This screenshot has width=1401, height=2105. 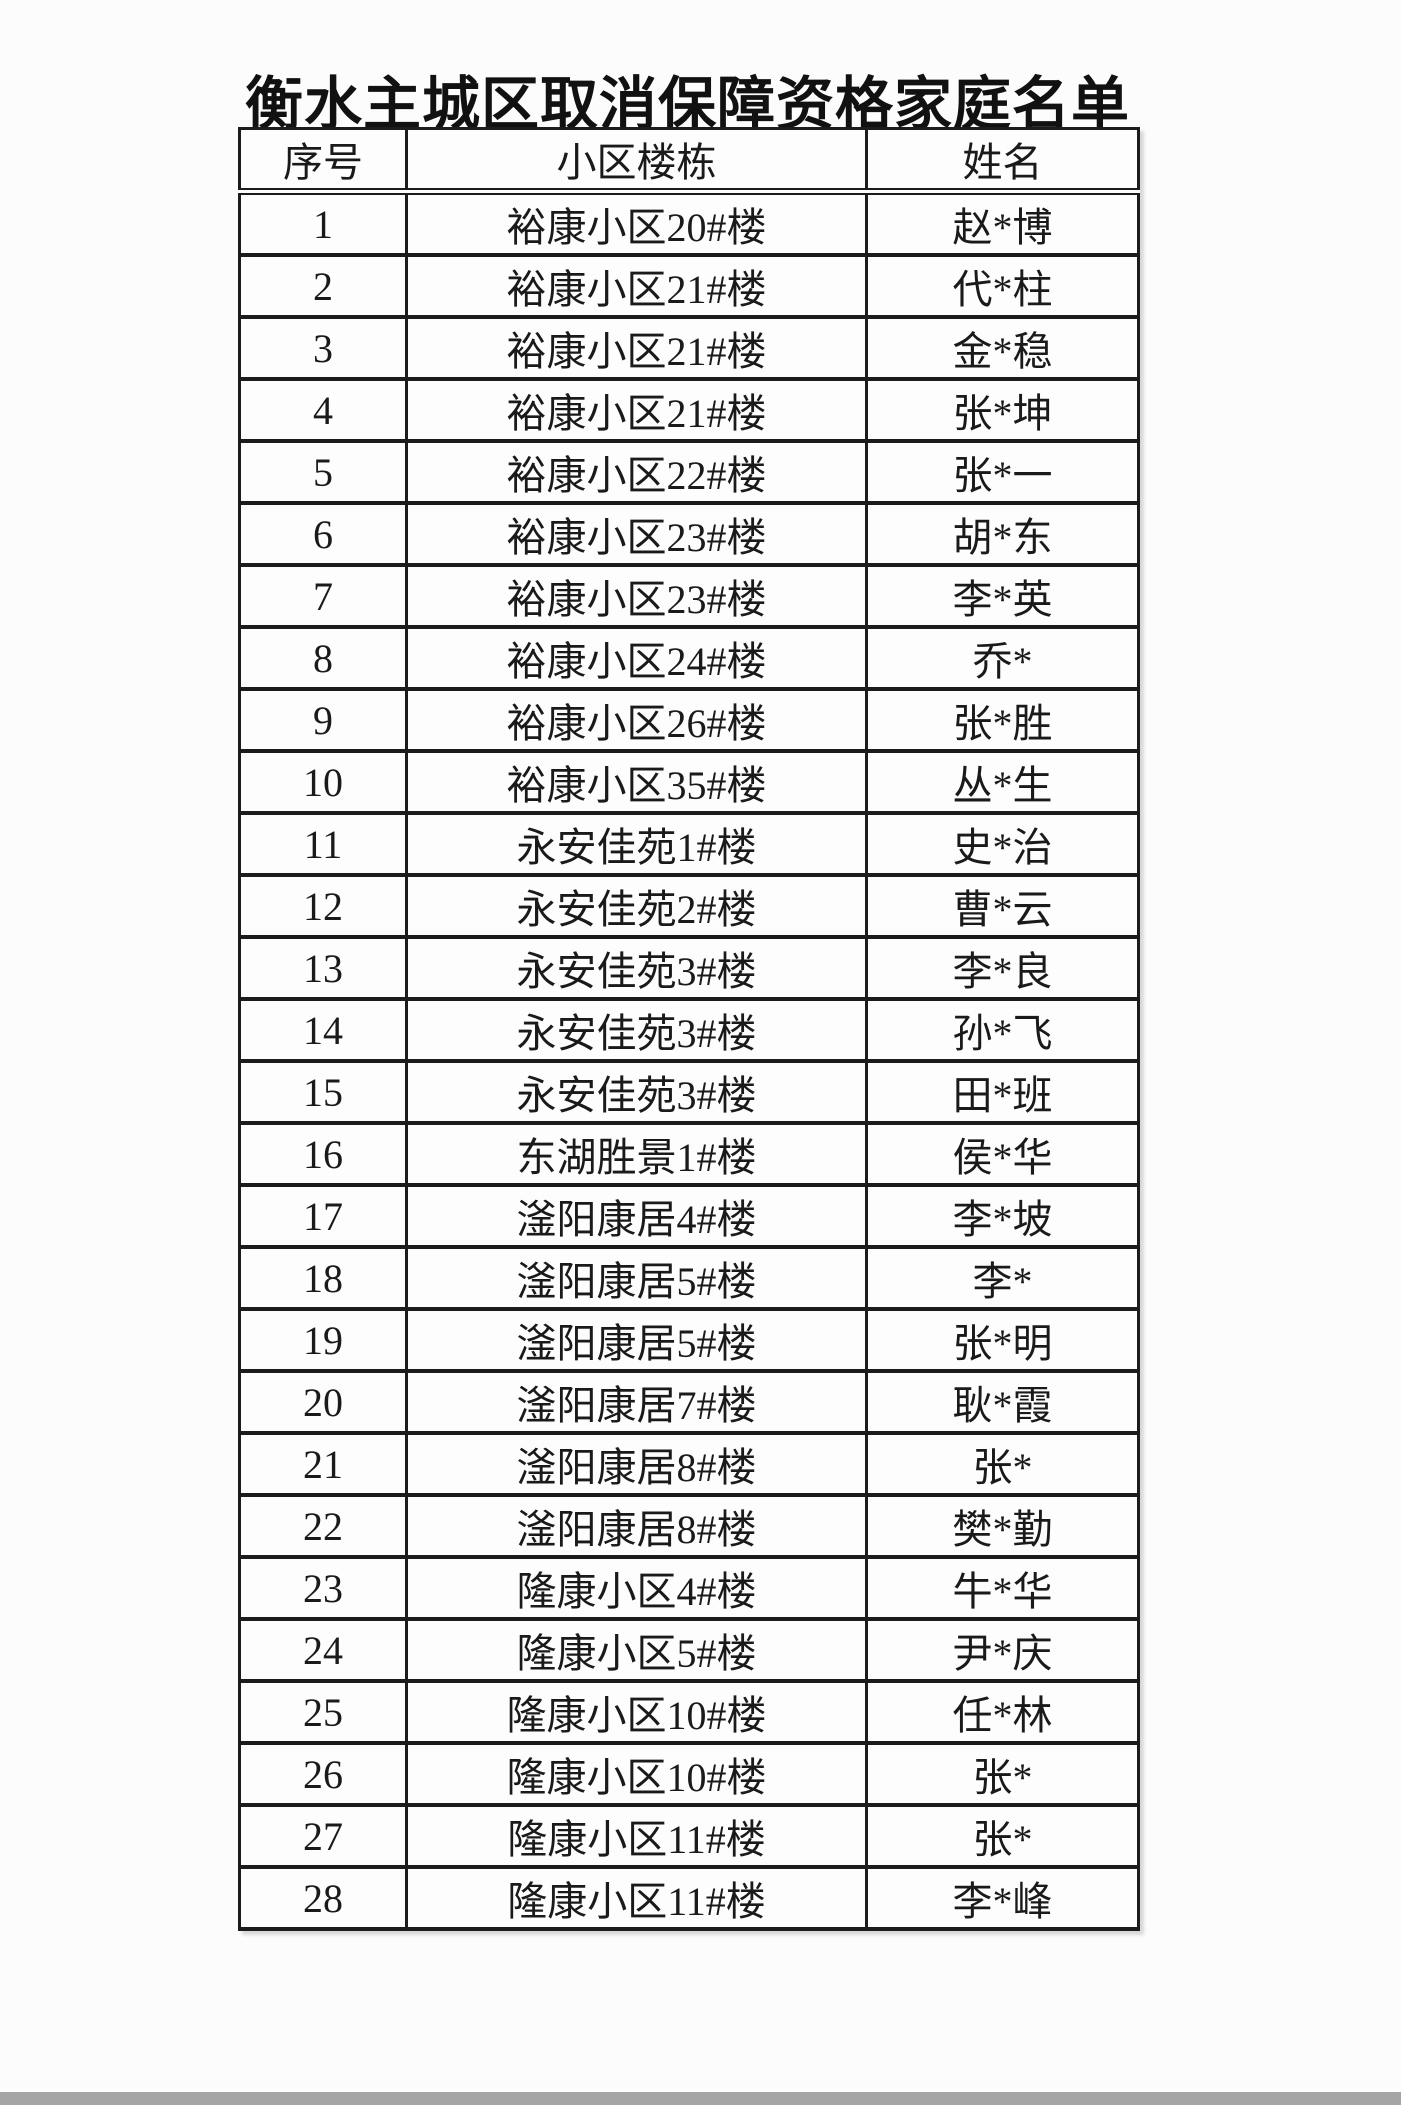 I want to click on table-row: 1 裕康小区20#楼 赵*博, so click(x=689, y=223).